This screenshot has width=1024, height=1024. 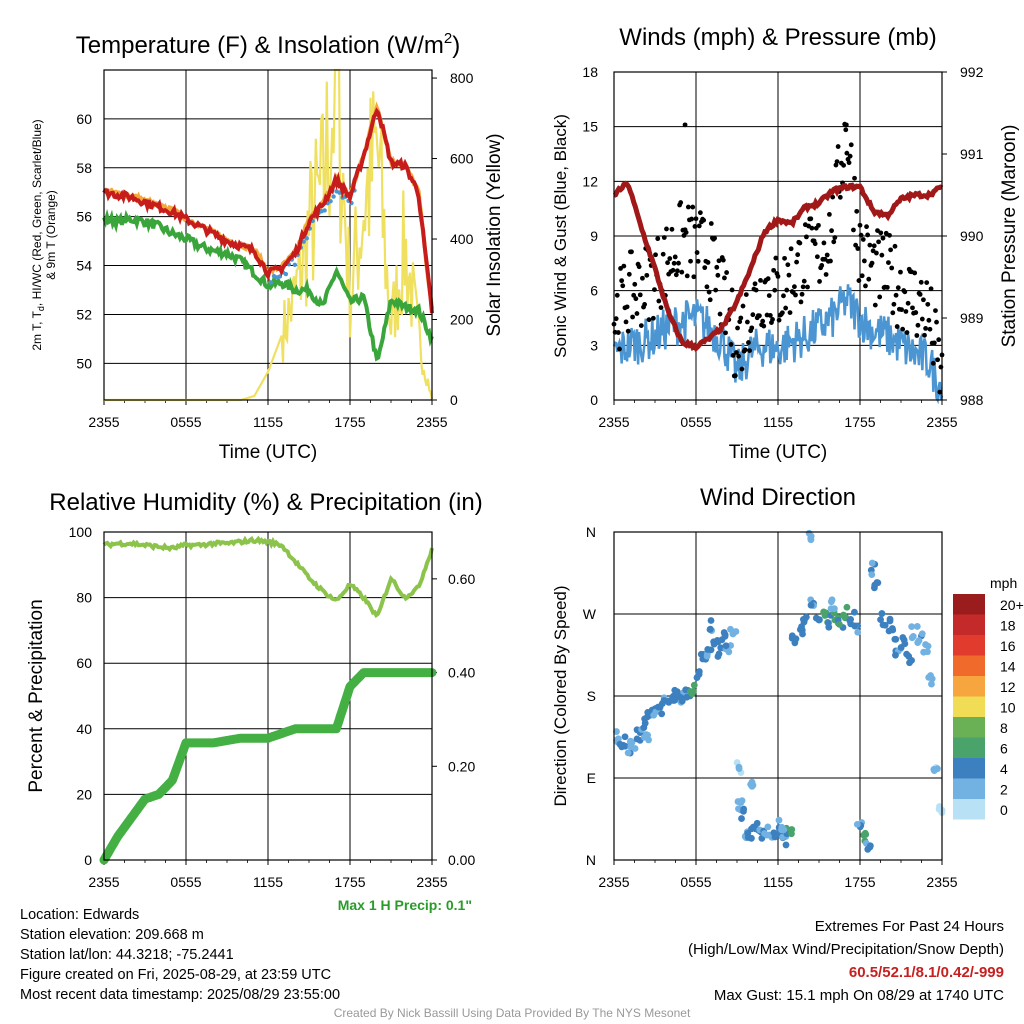 What do you see at coordinates (778, 236) in the screenshot?
I see `winds-frame` at bounding box center [778, 236].